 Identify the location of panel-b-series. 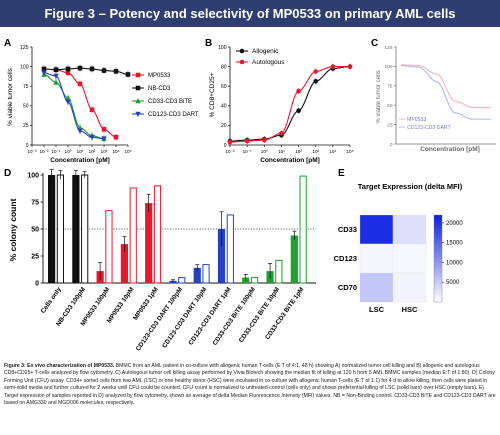
(290, 104).